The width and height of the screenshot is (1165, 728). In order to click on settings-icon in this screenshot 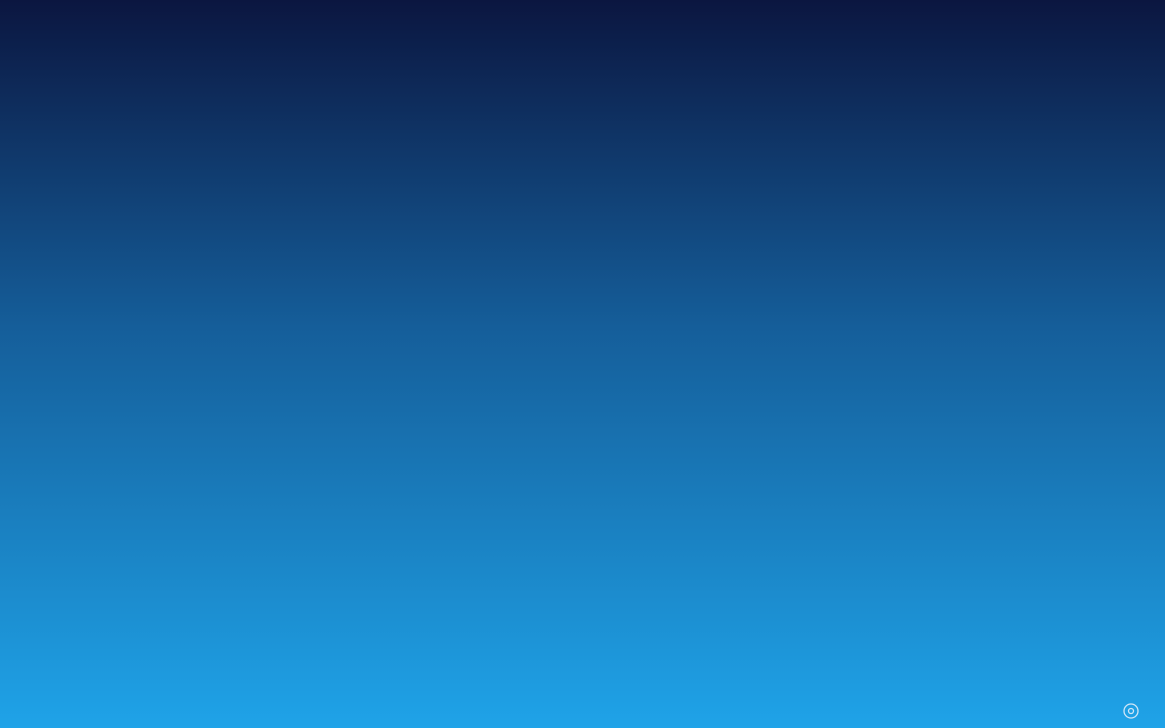, I will do `click(1131, 711)`.